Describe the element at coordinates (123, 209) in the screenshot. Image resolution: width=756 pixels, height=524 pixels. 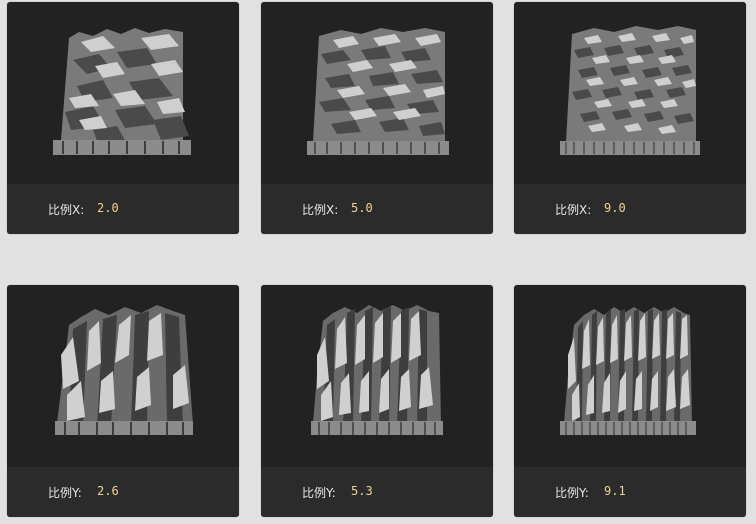
I see `card-footer: 比例X: 2.0` at that location.